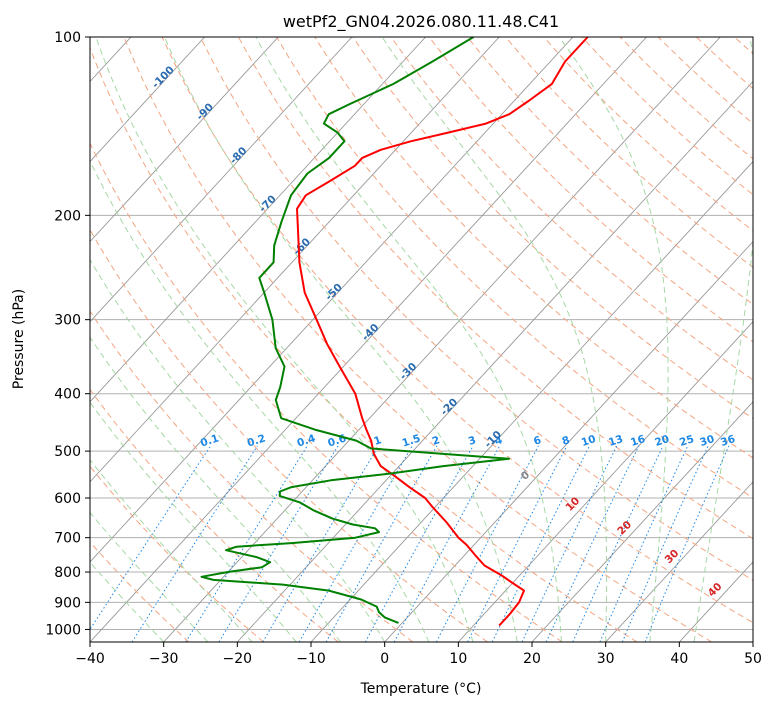 This screenshot has height=708, width=775. What do you see at coordinates (67, 452) in the screenshot?
I see `y-tick-label: 500` at bounding box center [67, 452].